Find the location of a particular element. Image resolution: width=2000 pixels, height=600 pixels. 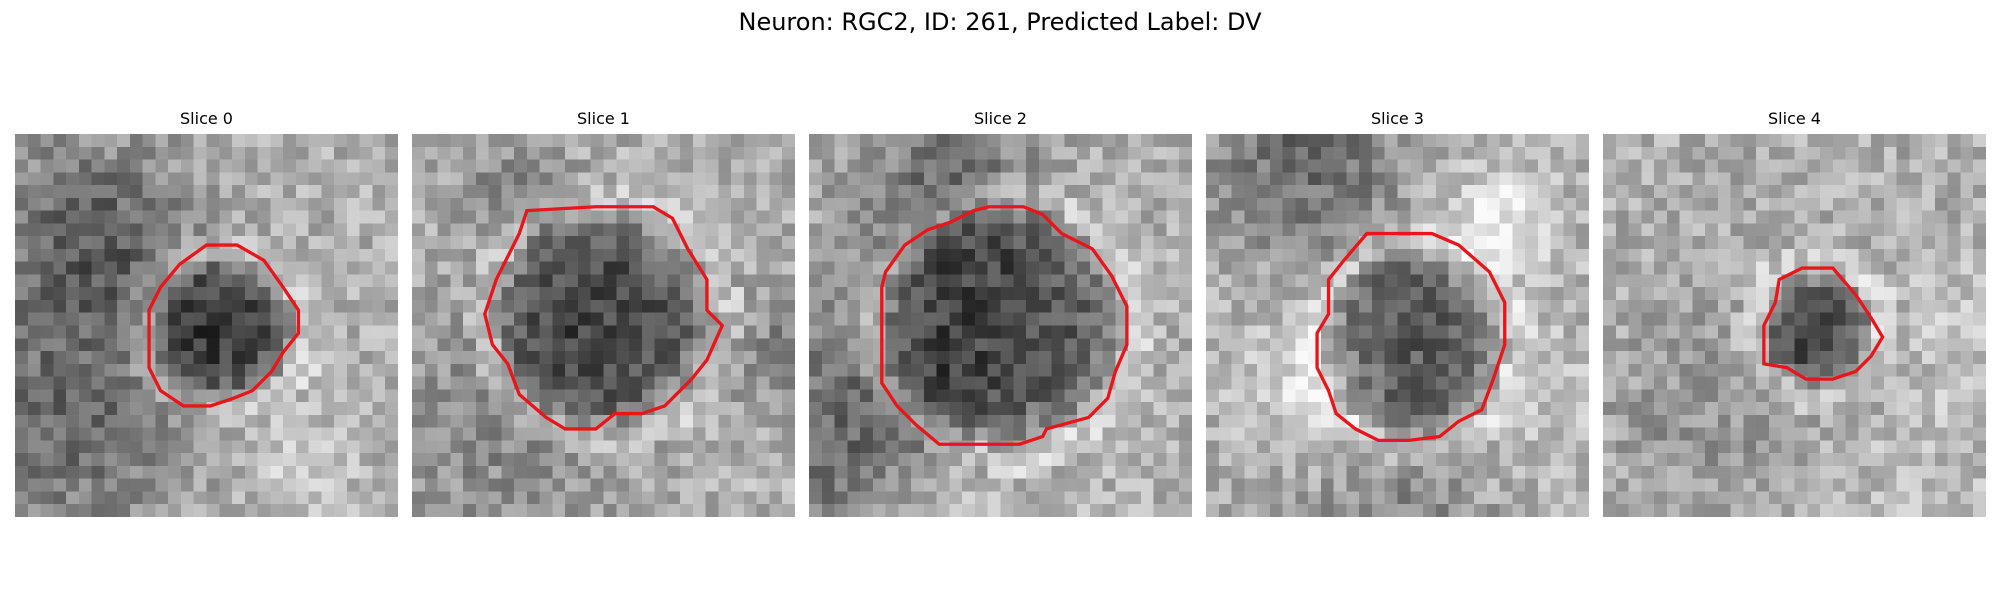

slice-panel-0: Slice 0 is located at coordinates (206, 318).